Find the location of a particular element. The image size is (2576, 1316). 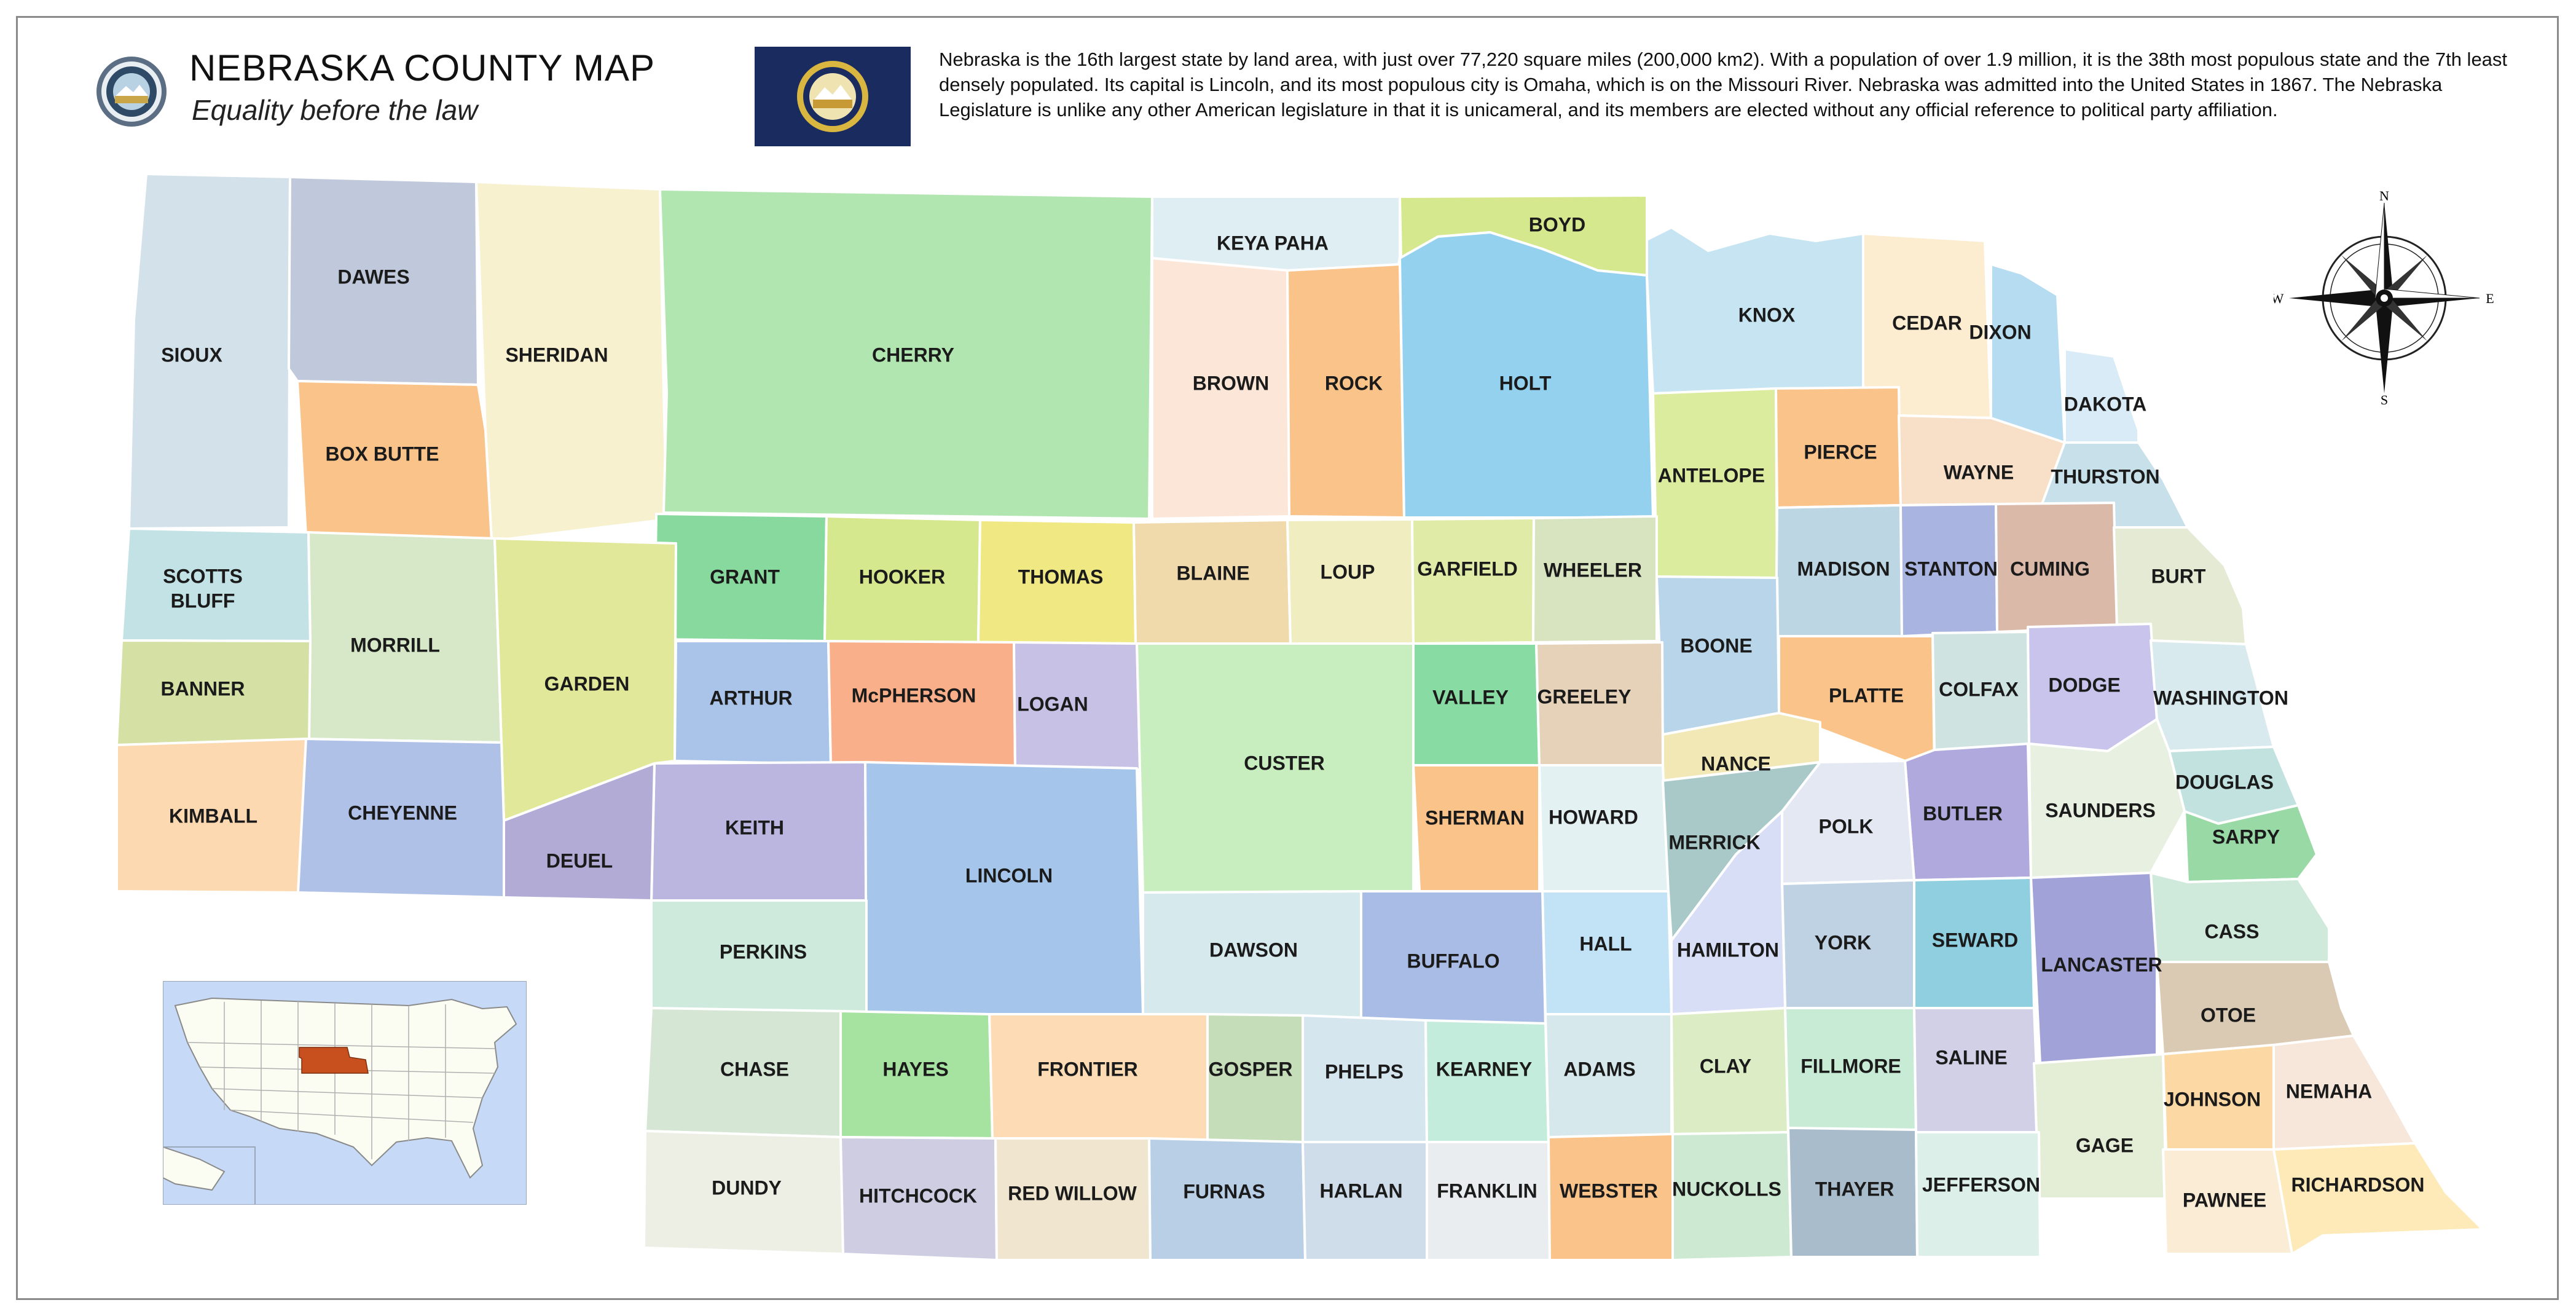

county-label-brown: BROWN is located at coordinates (1231, 383).